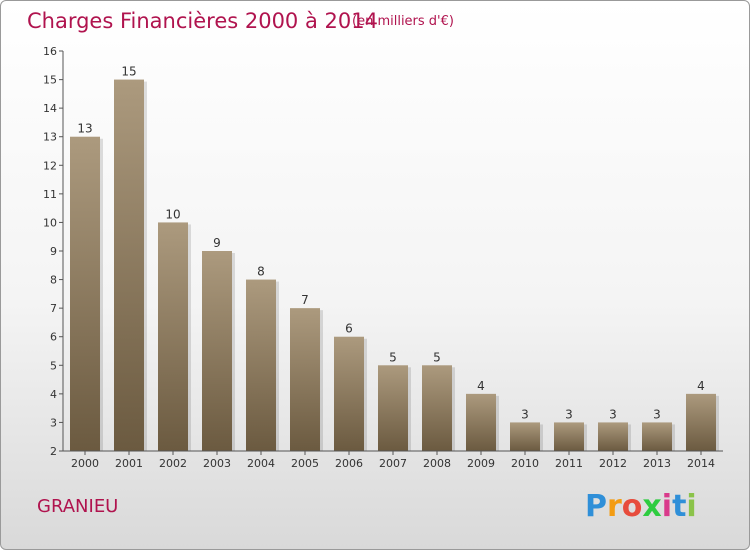  Describe the element at coordinates (569, 463) in the screenshot. I see `x-tick-label: 2011` at that location.